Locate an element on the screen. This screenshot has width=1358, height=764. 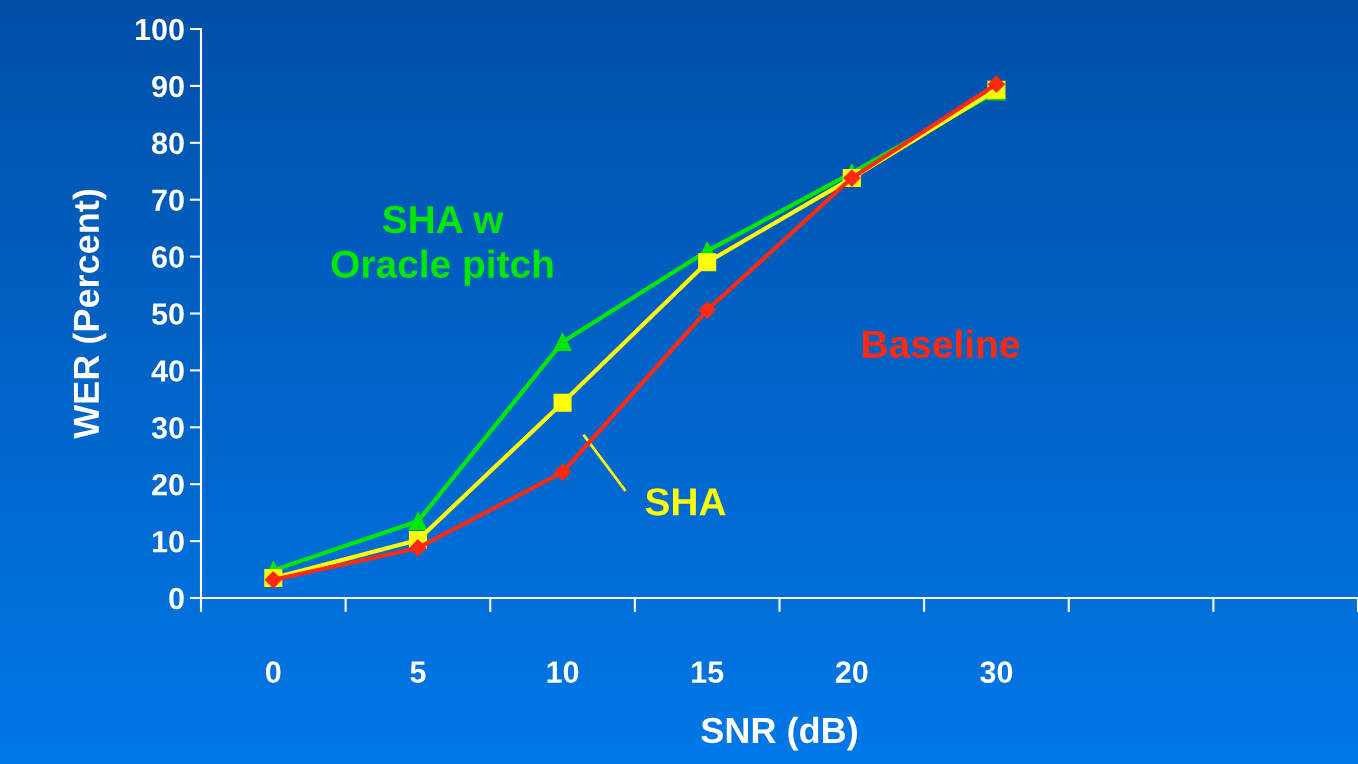
y-tick-label: 90 is located at coordinates (168, 86).